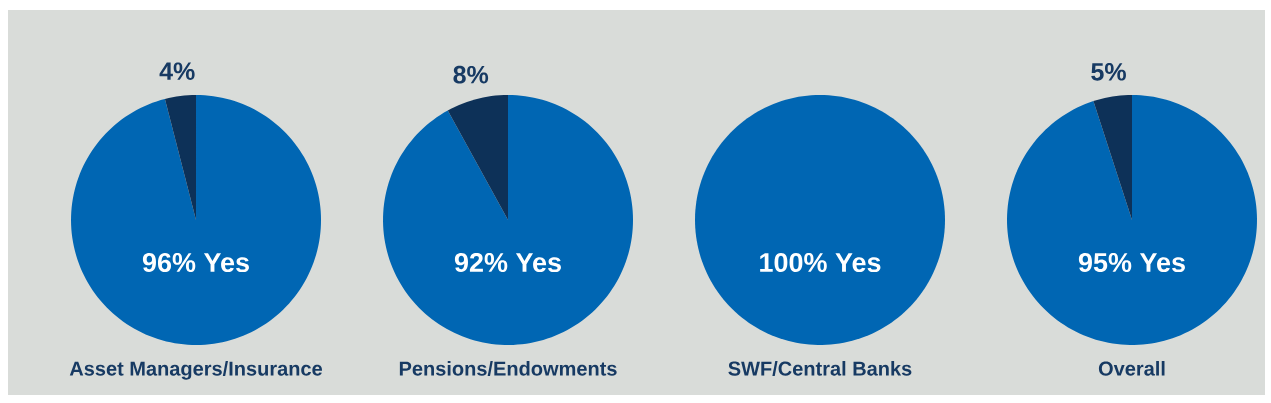 The image size is (1271, 403). Describe the element at coordinates (177, 71) in the screenshot. I see `data-label: 4%` at that location.